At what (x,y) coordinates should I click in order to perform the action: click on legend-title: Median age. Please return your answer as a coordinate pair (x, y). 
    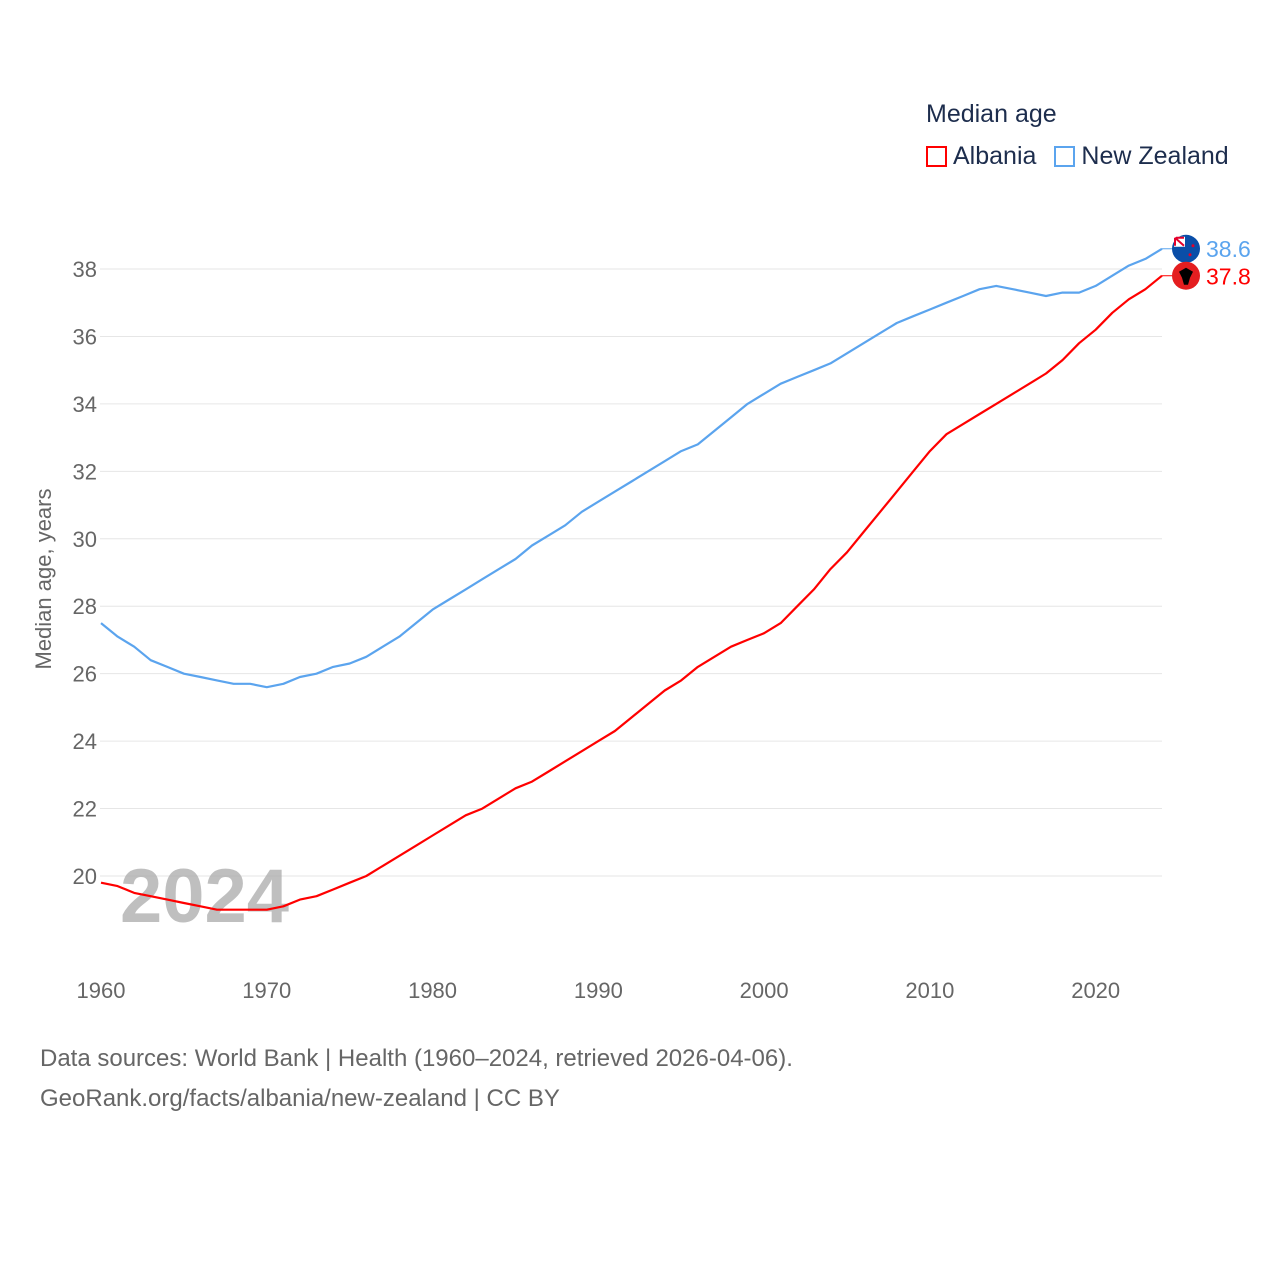
    Looking at the image, I should click on (991, 114).